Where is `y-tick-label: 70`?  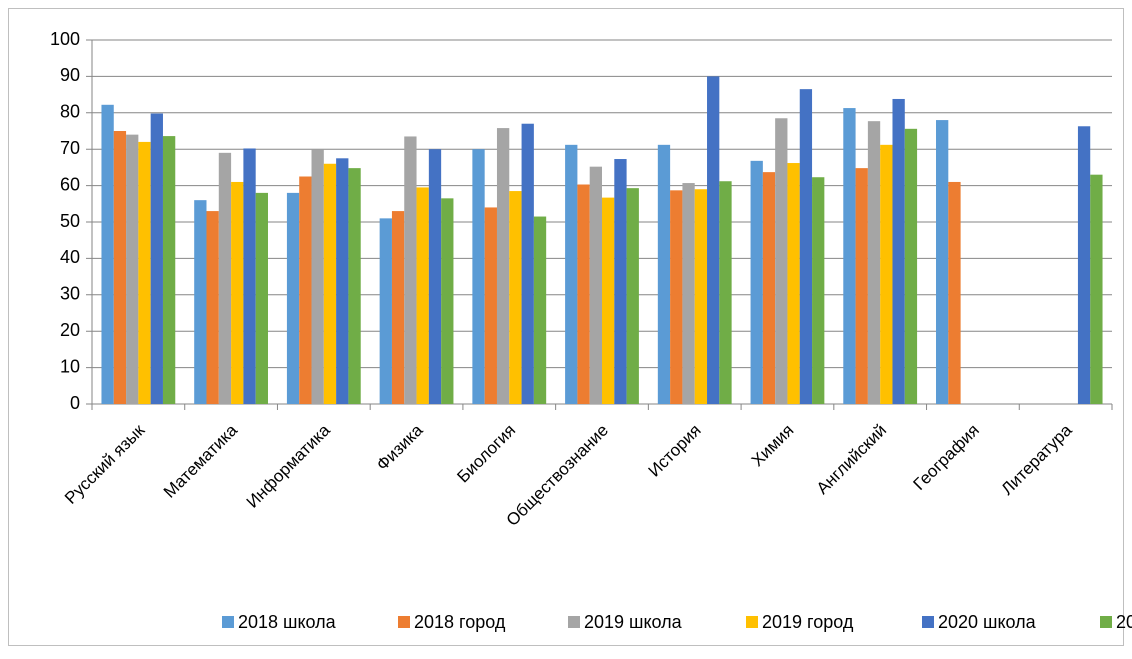
y-tick-label: 70 is located at coordinates (70, 148).